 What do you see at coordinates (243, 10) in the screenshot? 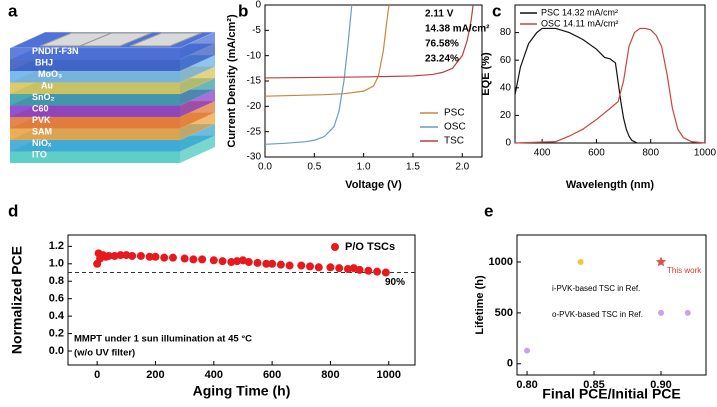
I see `panel-label: b` at bounding box center [243, 10].